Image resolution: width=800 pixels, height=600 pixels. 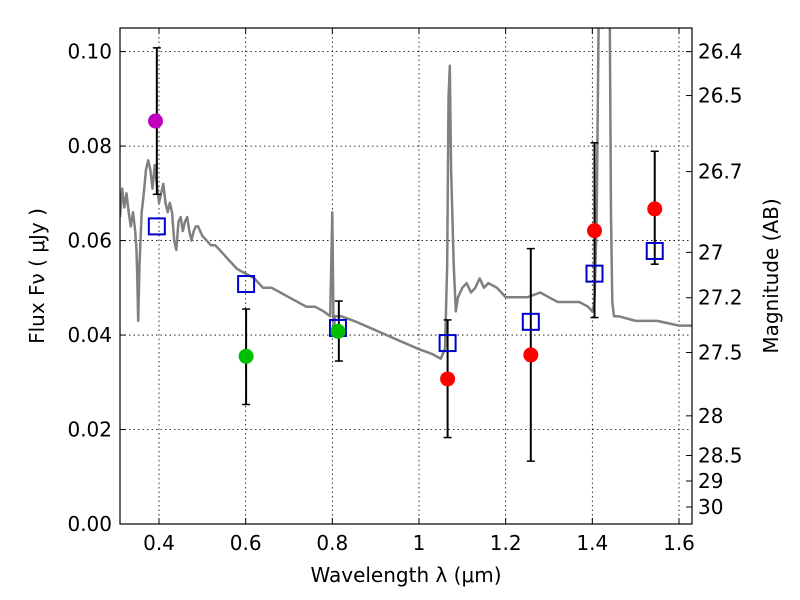 What do you see at coordinates (96, 288) in the screenshot?
I see `y-axis: 0.00 0.02 0.04 0.06 0.08 0.10` at bounding box center [96, 288].